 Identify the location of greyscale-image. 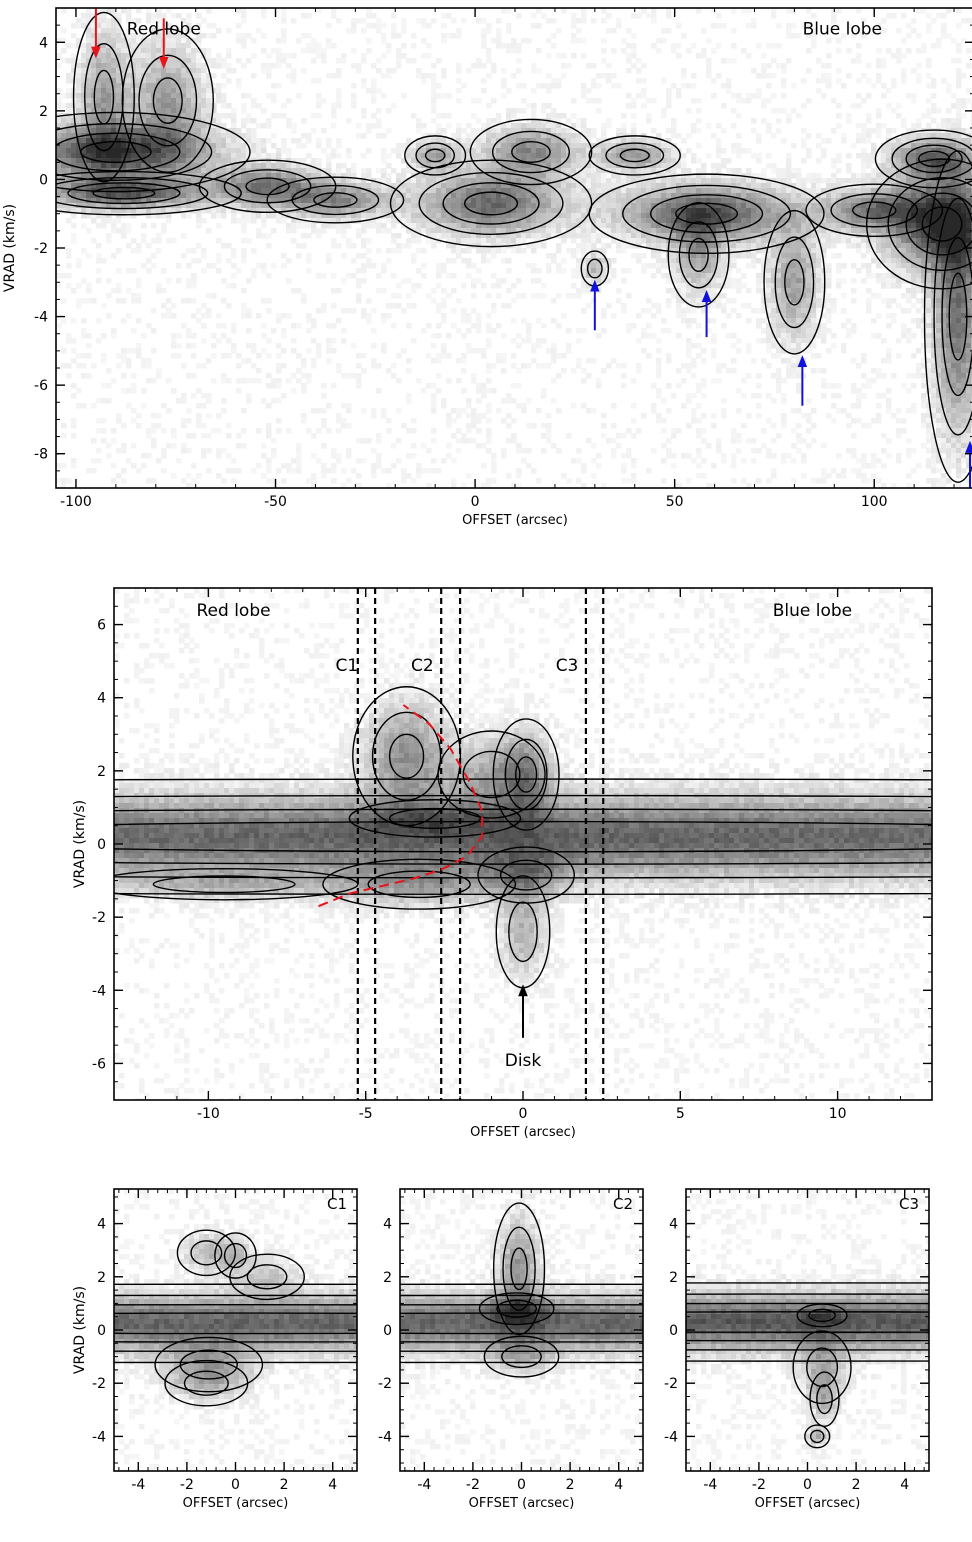
(807, 1330).